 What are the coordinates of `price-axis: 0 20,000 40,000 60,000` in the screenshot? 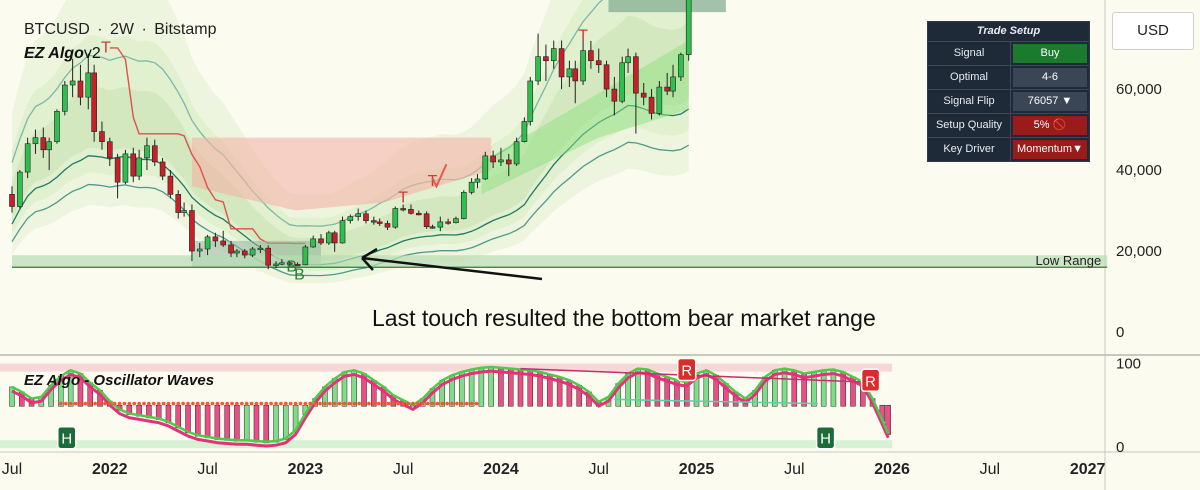 It's located at (1139, 211).